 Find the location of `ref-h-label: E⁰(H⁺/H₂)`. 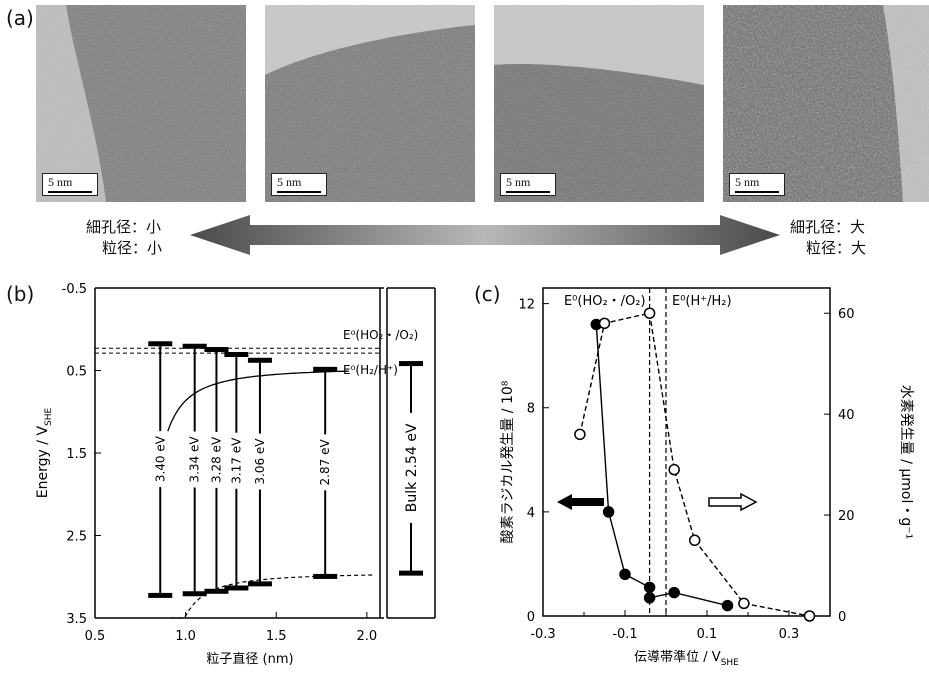

ref-h-label: E⁰(H⁺/H₂) is located at coordinates (702, 301).